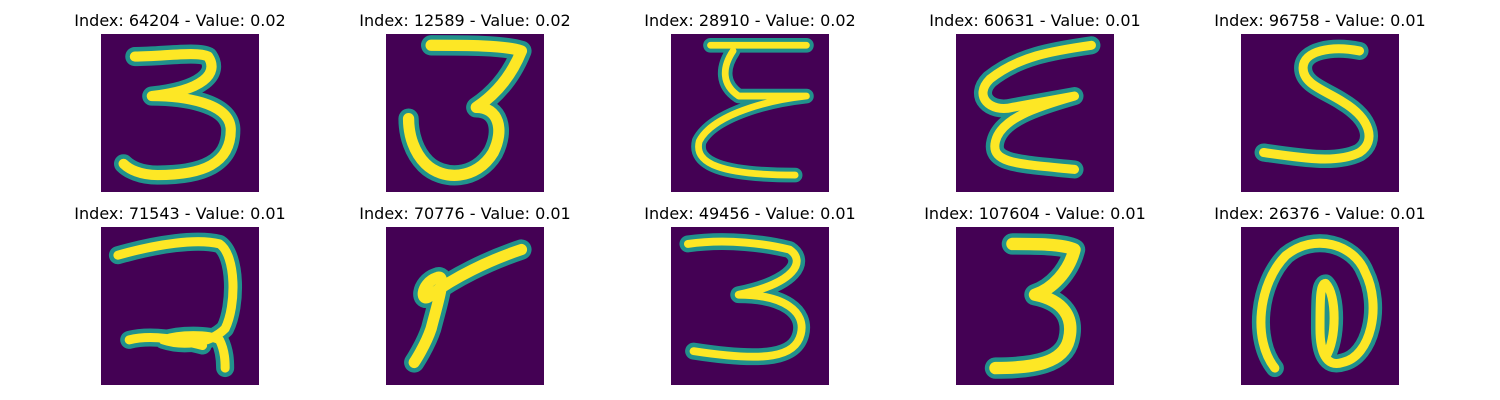 The image size is (1500, 400). What do you see at coordinates (1320, 213) in the screenshot?
I see `panel-title: Index: 26376 - Value: 0.01` at bounding box center [1320, 213].